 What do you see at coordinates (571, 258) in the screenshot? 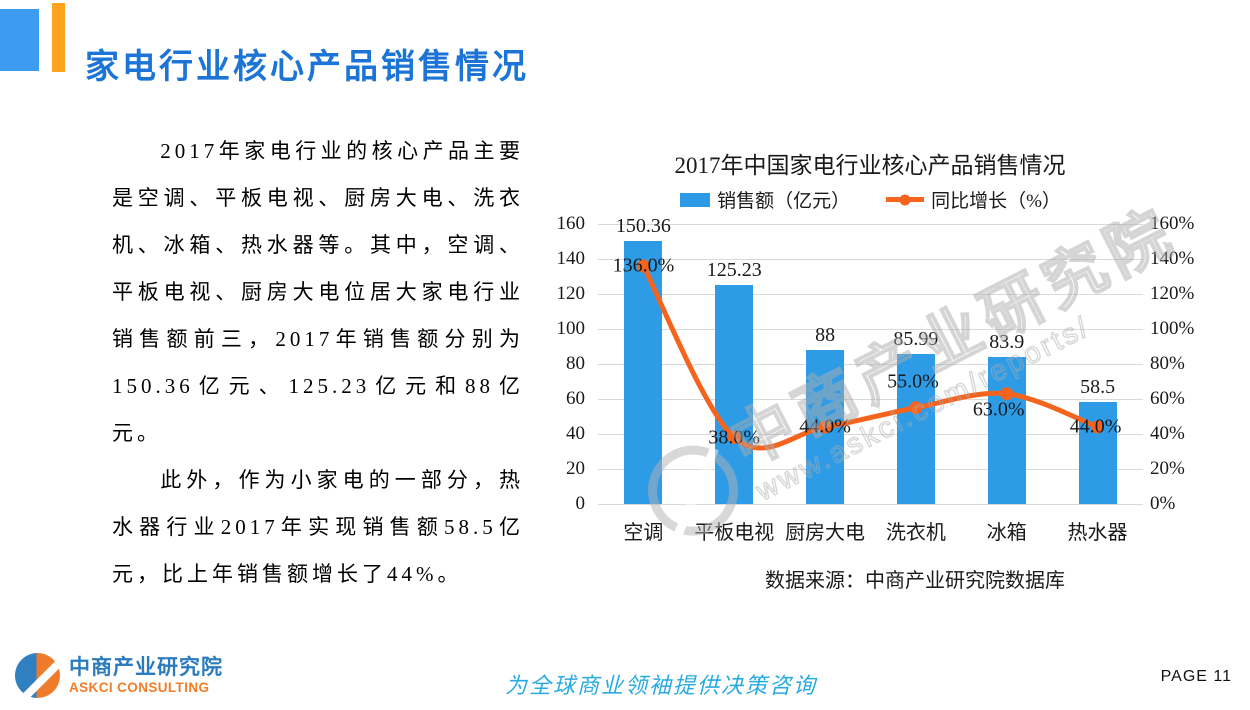
I see `left-axis-tick: 140` at bounding box center [571, 258].